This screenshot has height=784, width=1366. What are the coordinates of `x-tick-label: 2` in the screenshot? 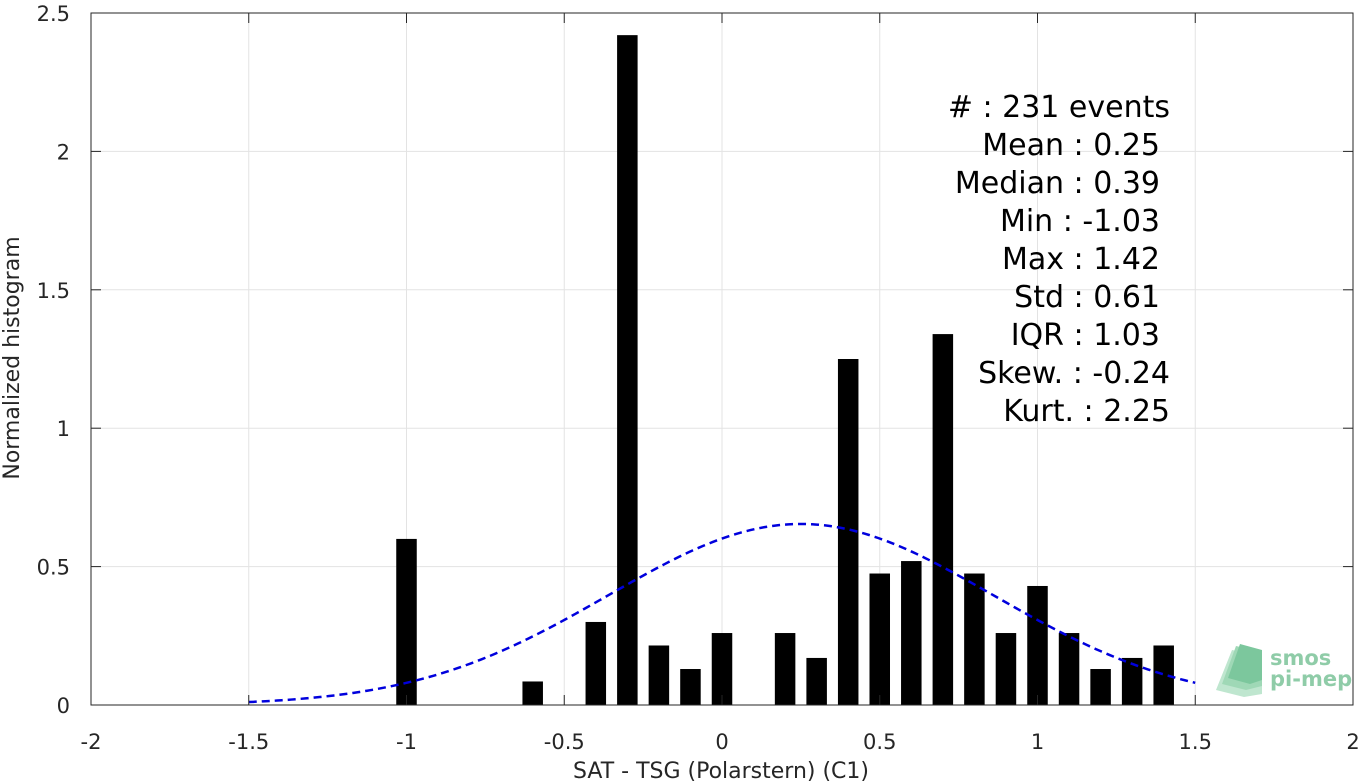 It's located at (1352, 742).